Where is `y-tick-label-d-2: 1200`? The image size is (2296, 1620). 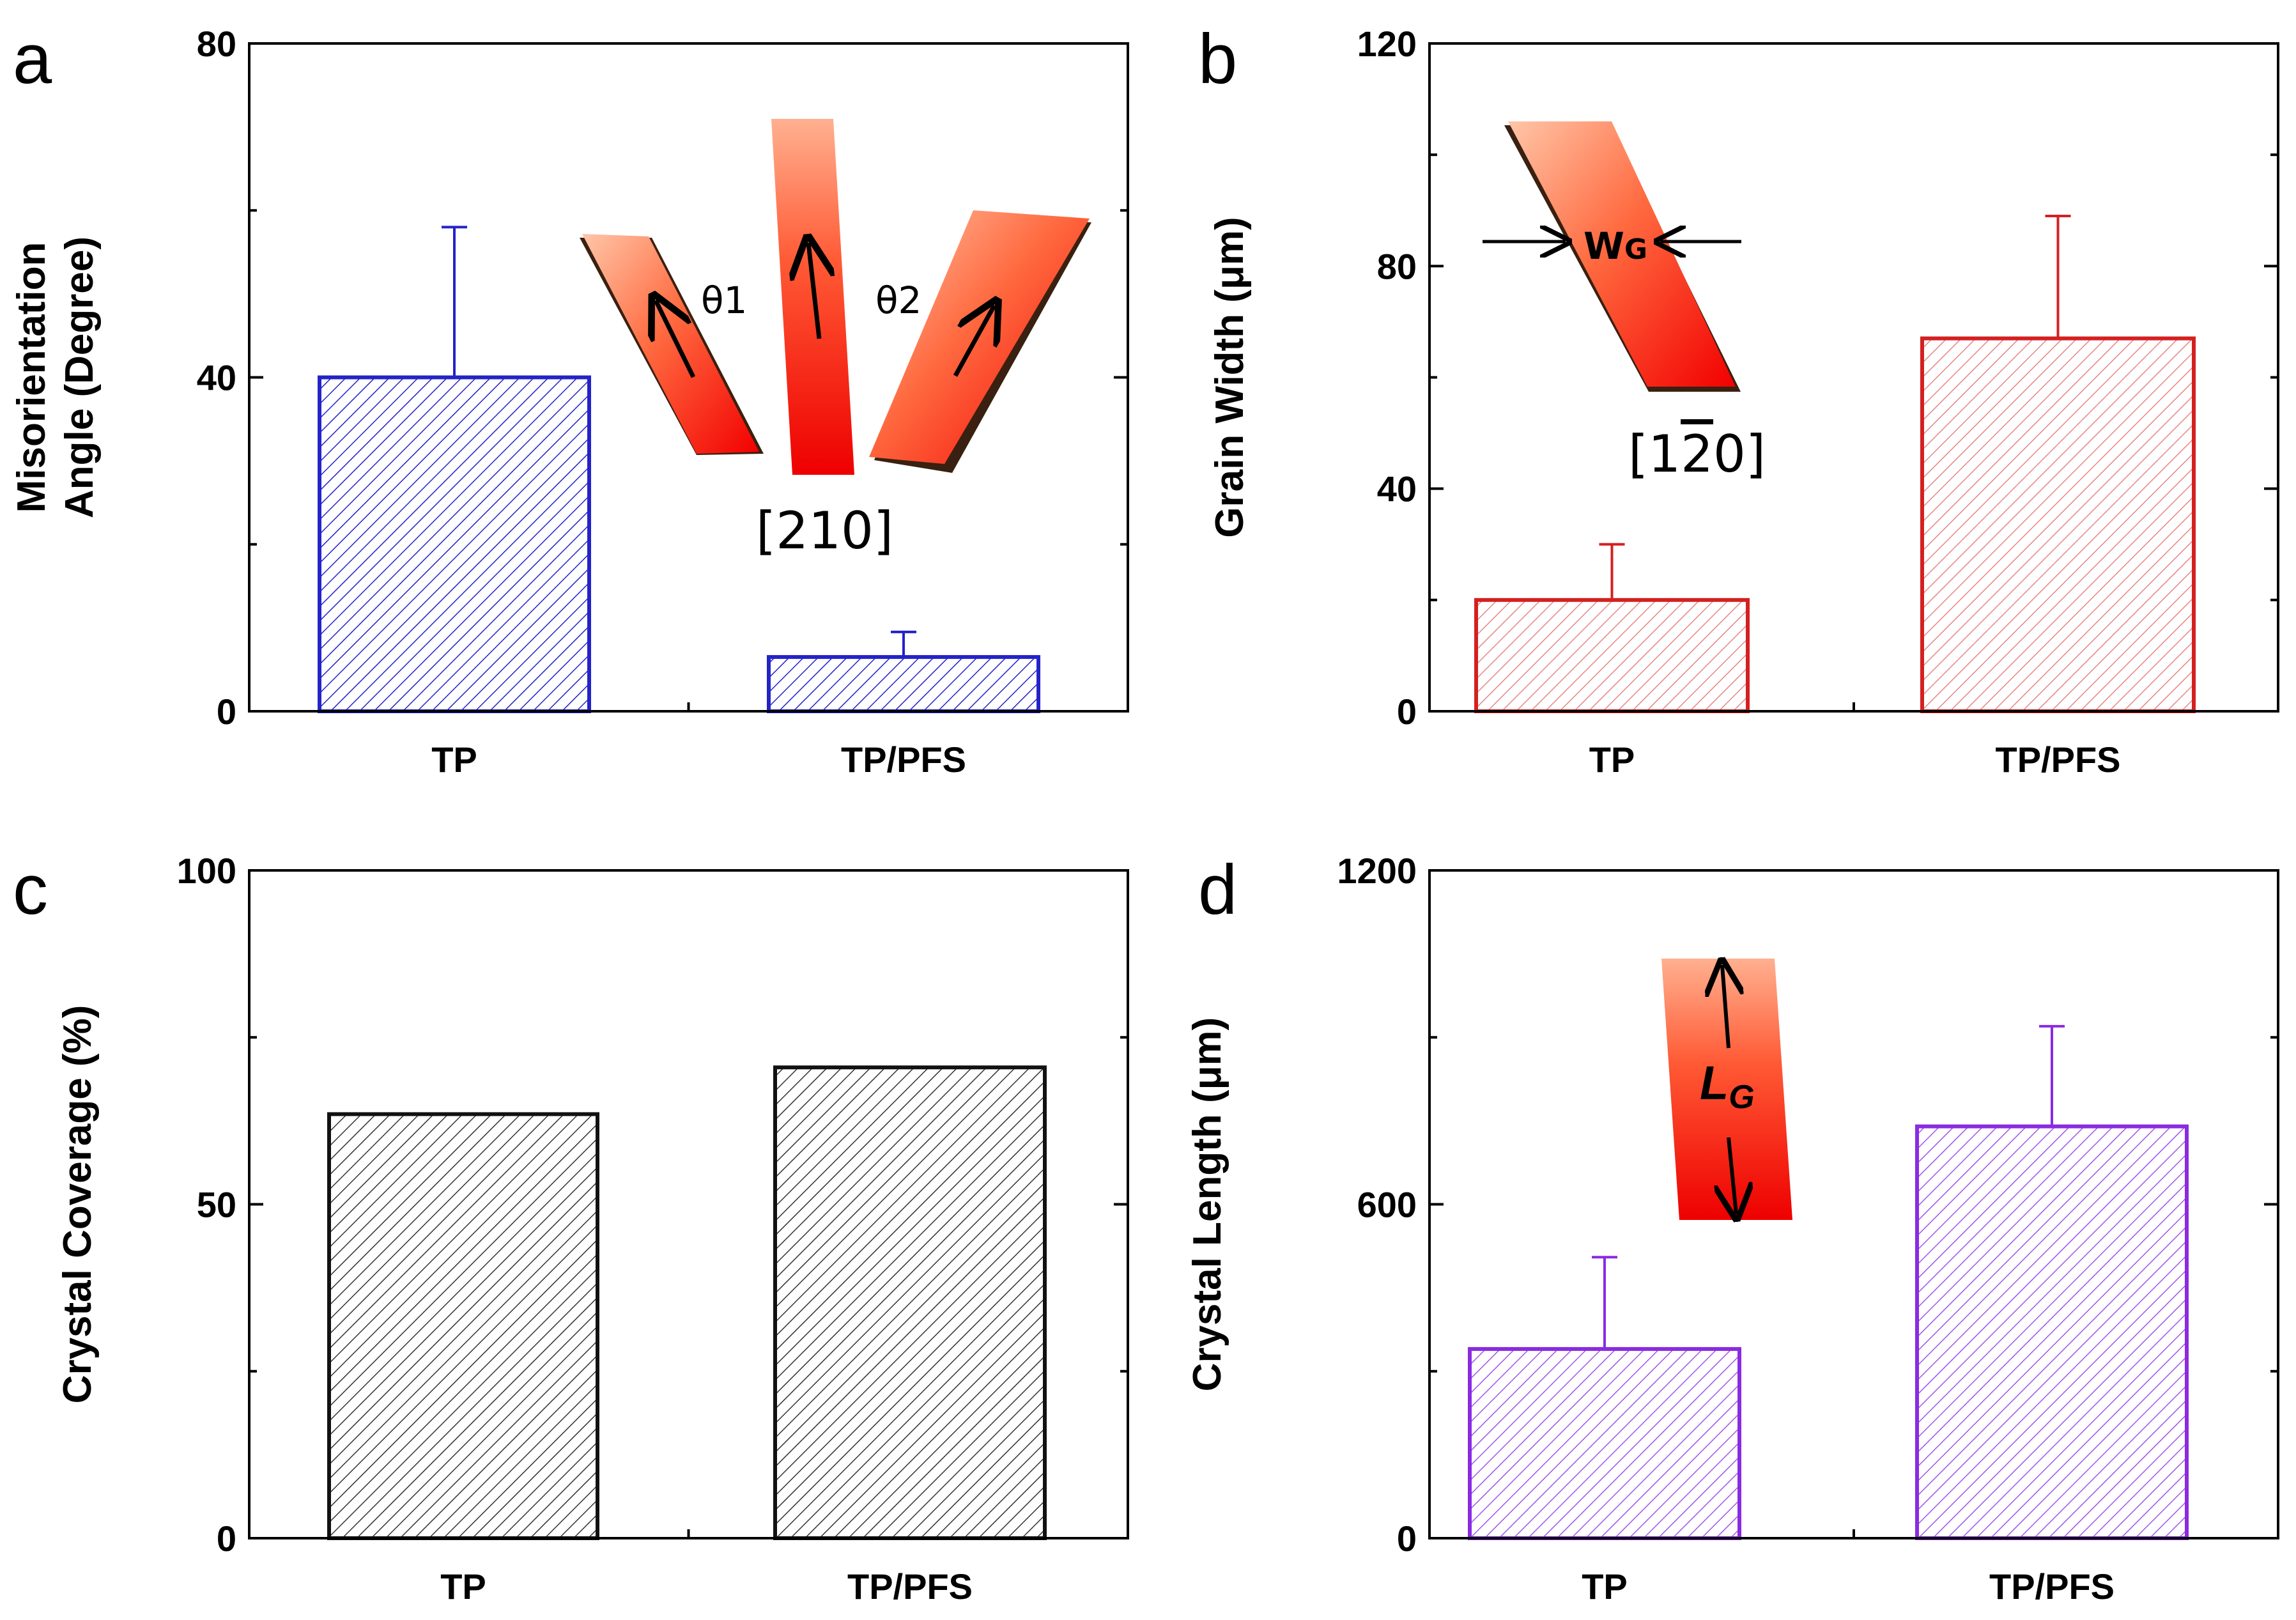
y-tick-label-d-2: 1200 is located at coordinates (1377, 871).